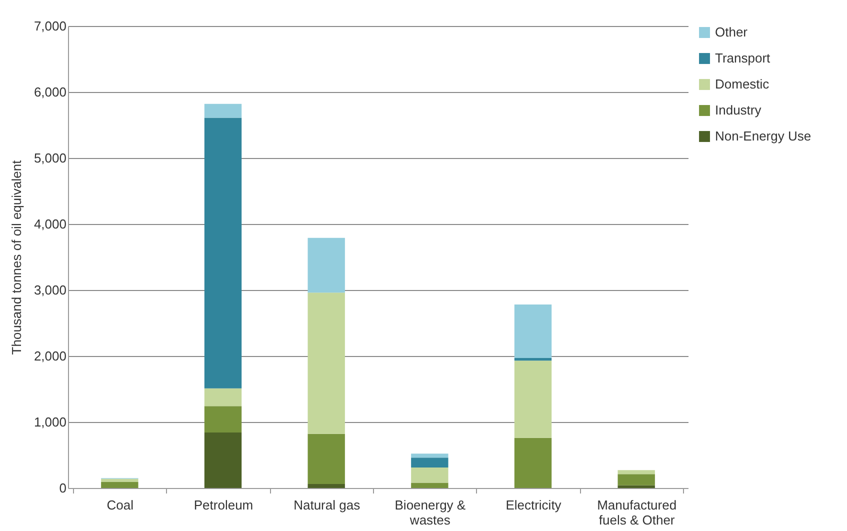  What do you see at coordinates (16, 257) in the screenshot?
I see `y-axis-title: Thousand tonnes of oil equivalent` at bounding box center [16, 257].